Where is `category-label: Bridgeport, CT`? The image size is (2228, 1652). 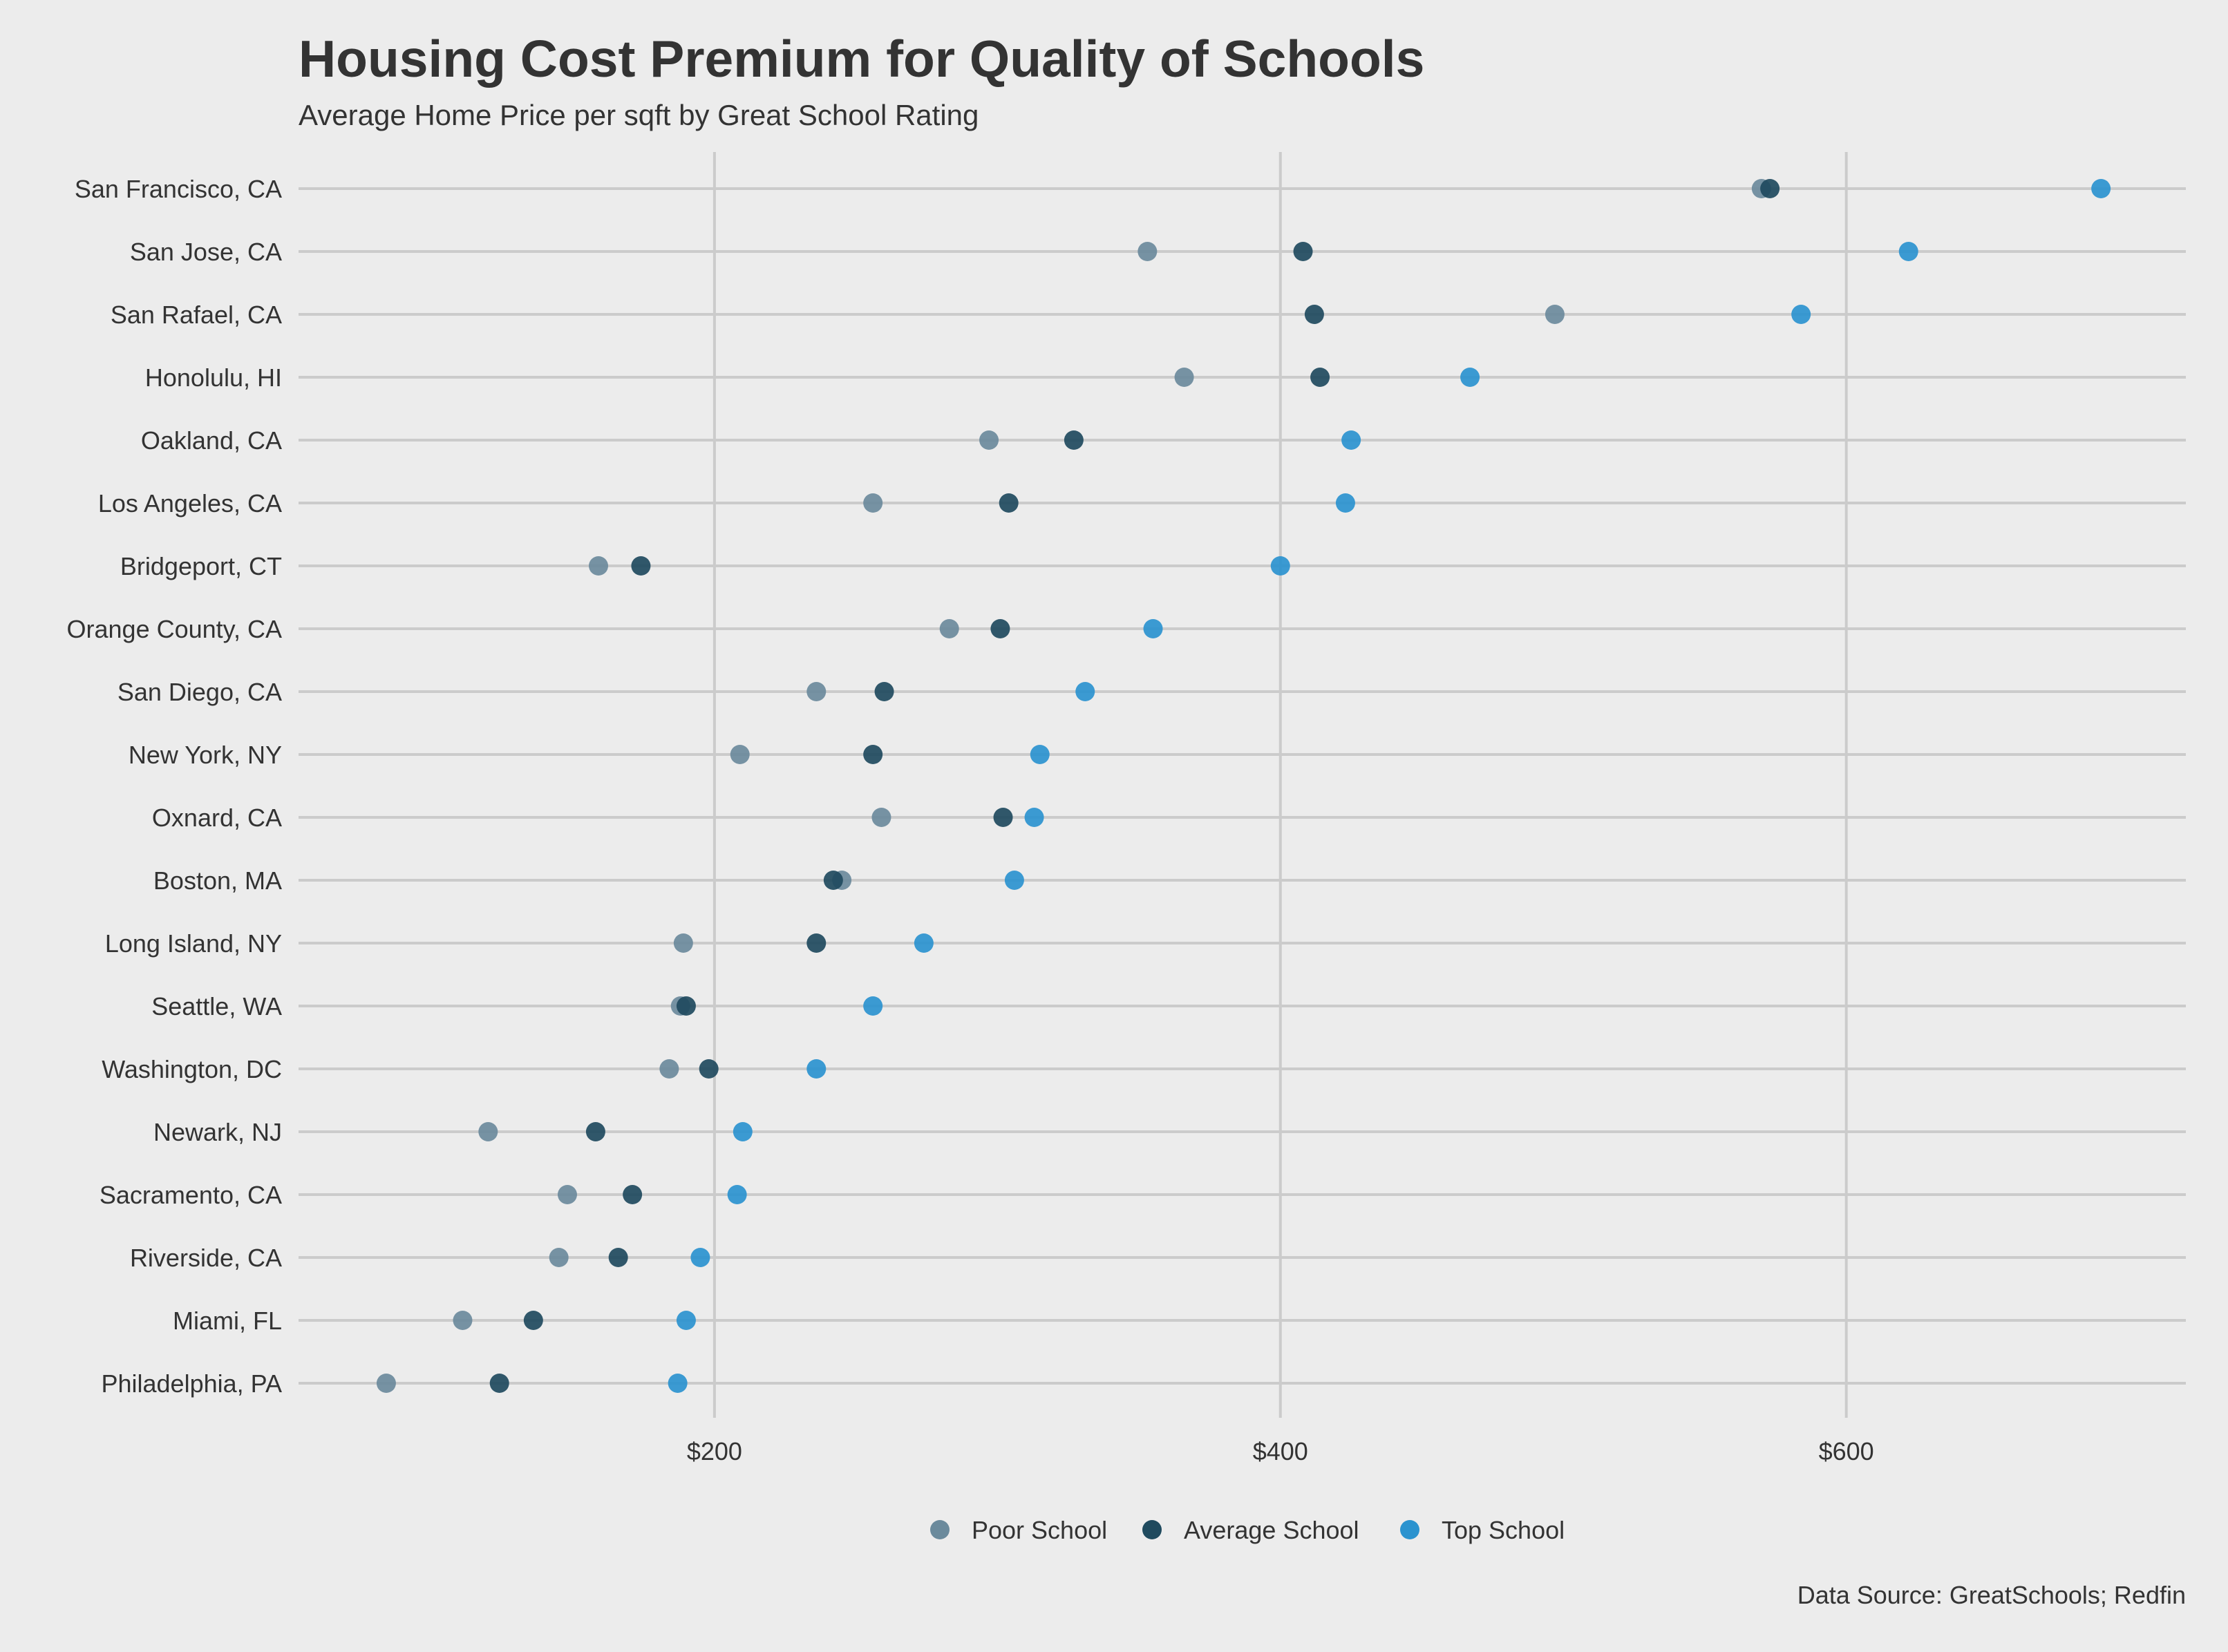 category-label: Bridgeport, CT is located at coordinates (201, 566).